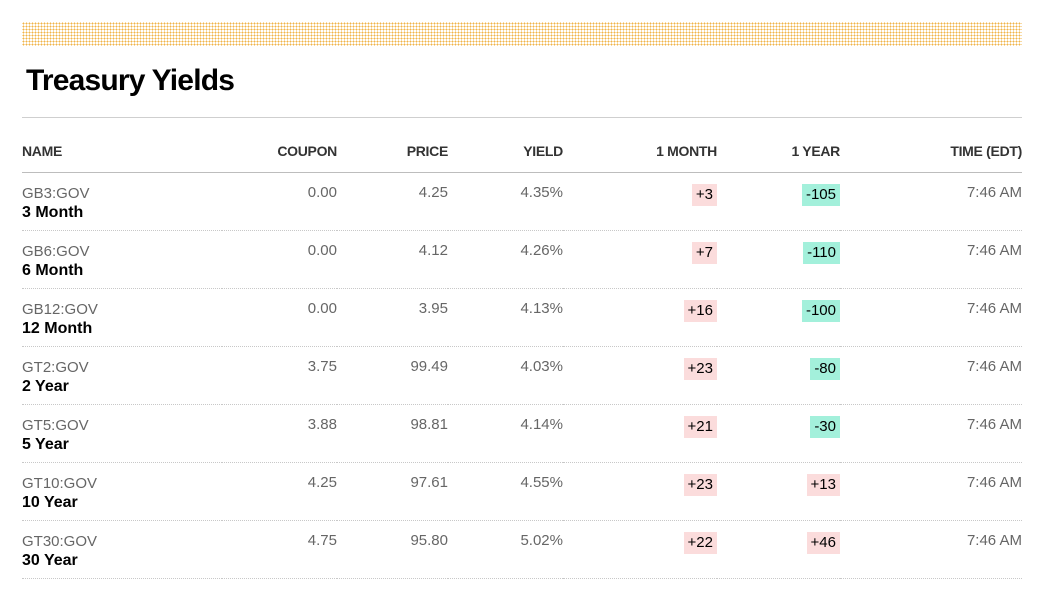  I want to click on change-badge-negative: -80, so click(825, 369).